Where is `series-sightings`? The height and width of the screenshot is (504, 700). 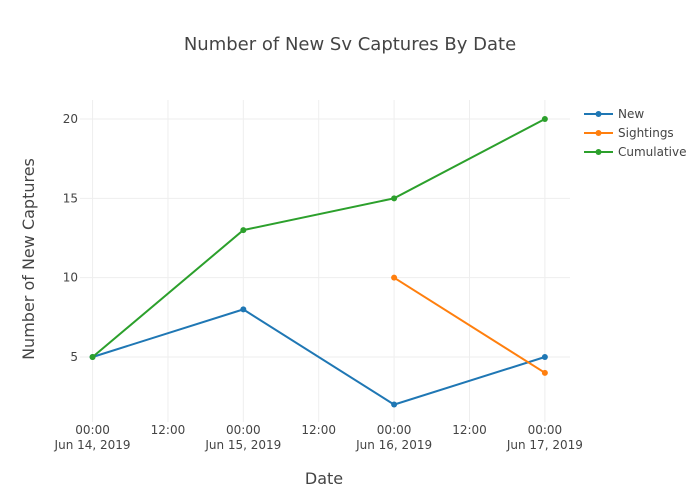 series-sightings is located at coordinates (469, 325).